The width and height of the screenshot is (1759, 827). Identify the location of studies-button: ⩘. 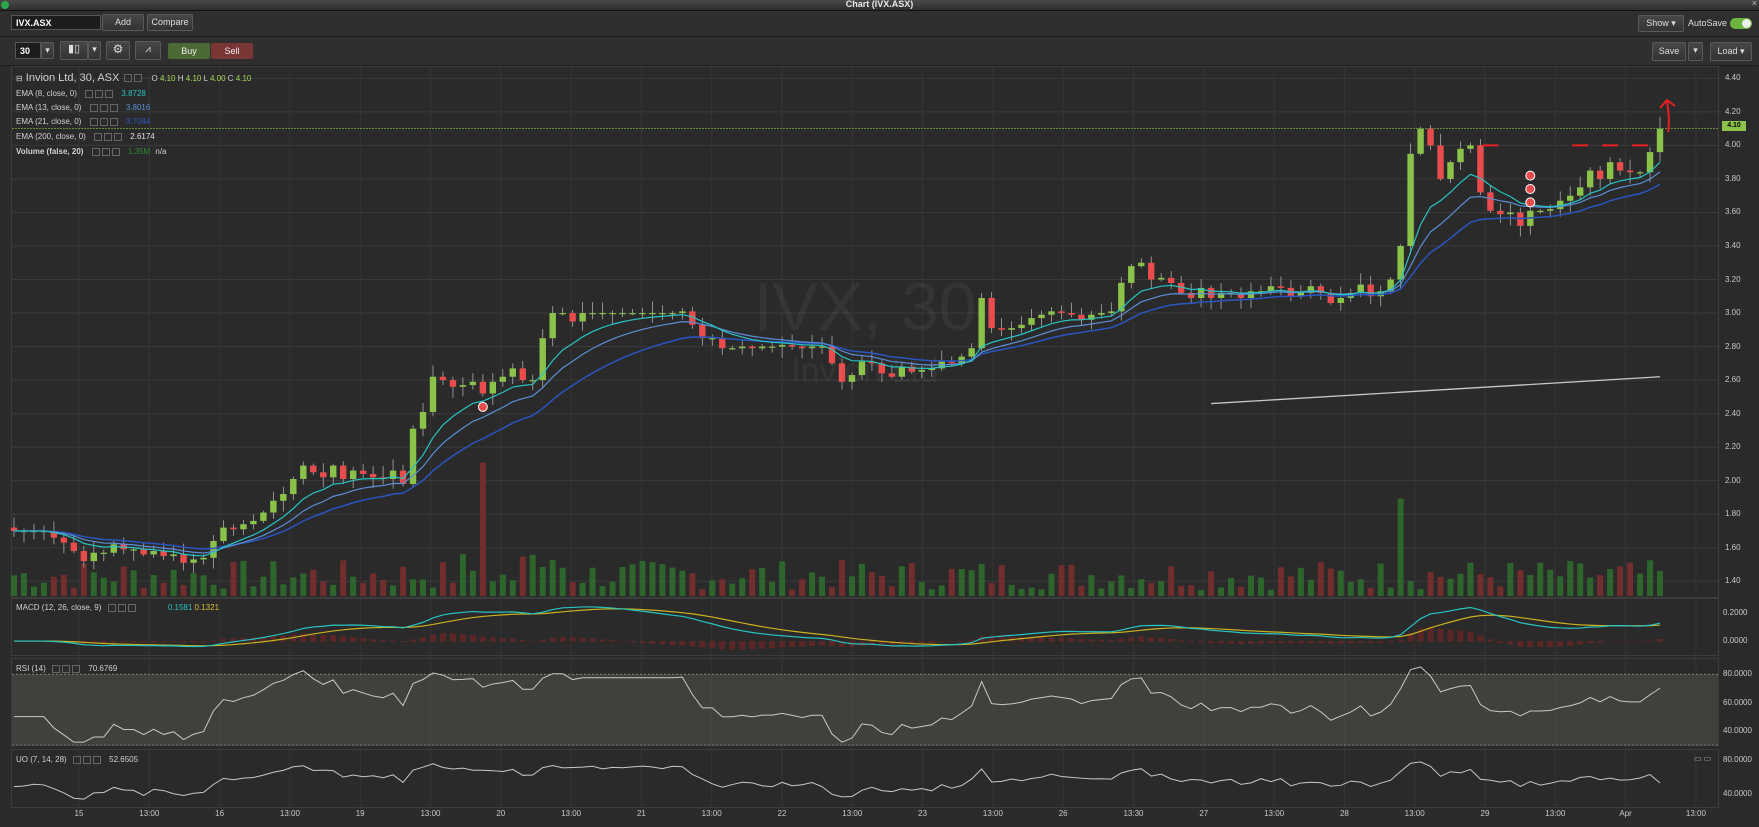
(148, 50).